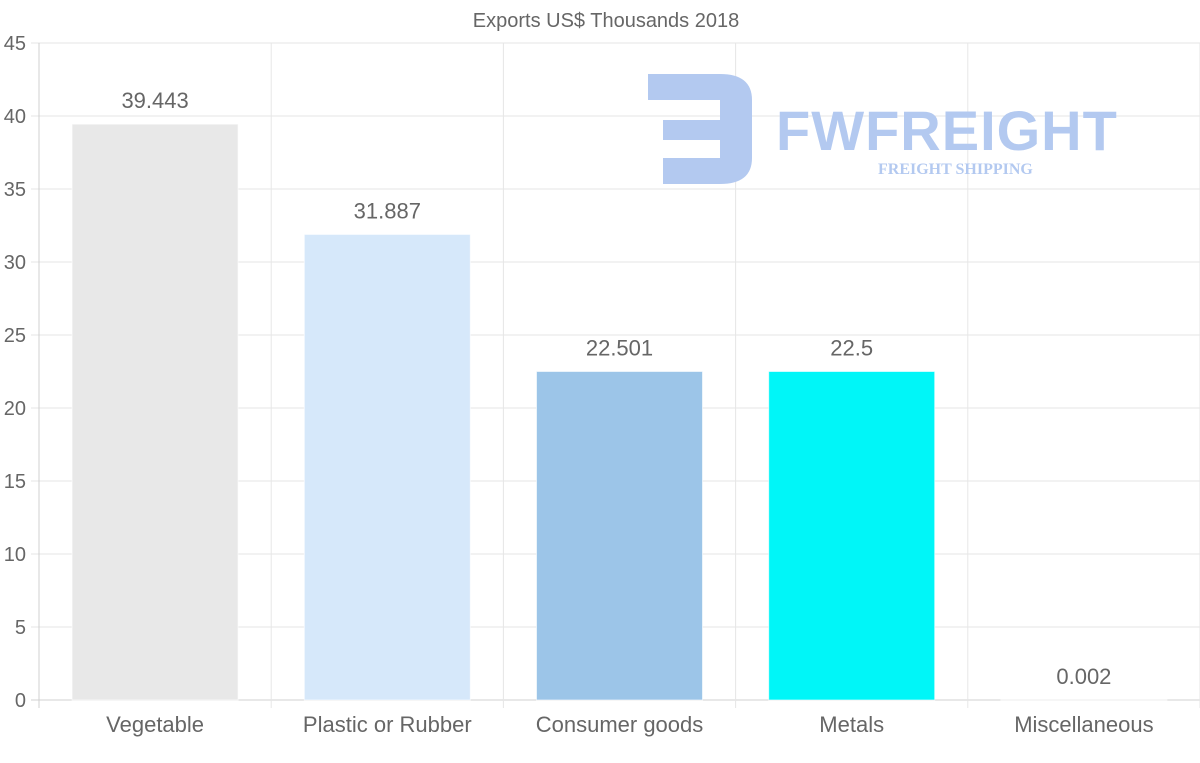 The image size is (1200, 763). Describe the element at coordinates (20, 701) in the screenshot. I see `y-tick-label: 0` at that location.